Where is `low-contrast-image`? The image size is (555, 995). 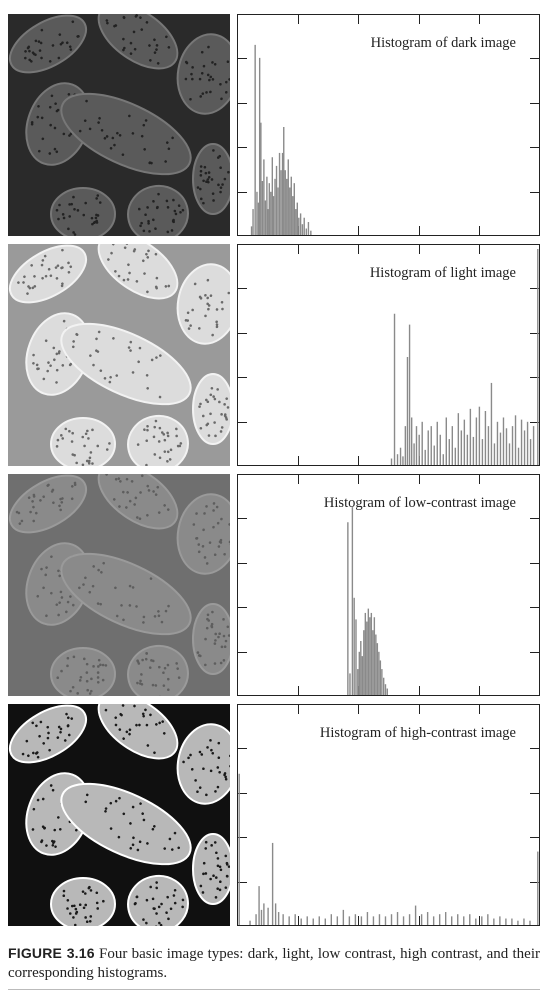 low-contrast-image is located at coordinates (119, 585).